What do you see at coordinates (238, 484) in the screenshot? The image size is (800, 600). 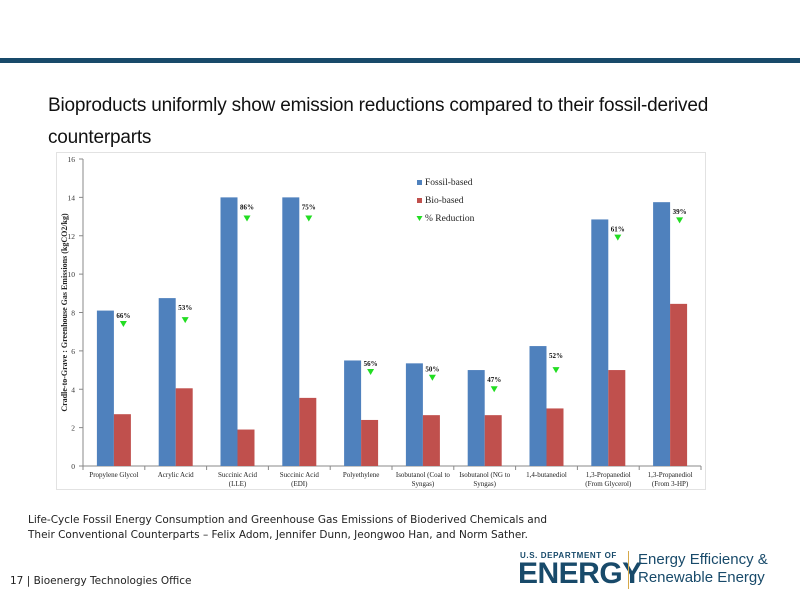 I see `x-category-label: (LLE)` at bounding box center [238, 484].